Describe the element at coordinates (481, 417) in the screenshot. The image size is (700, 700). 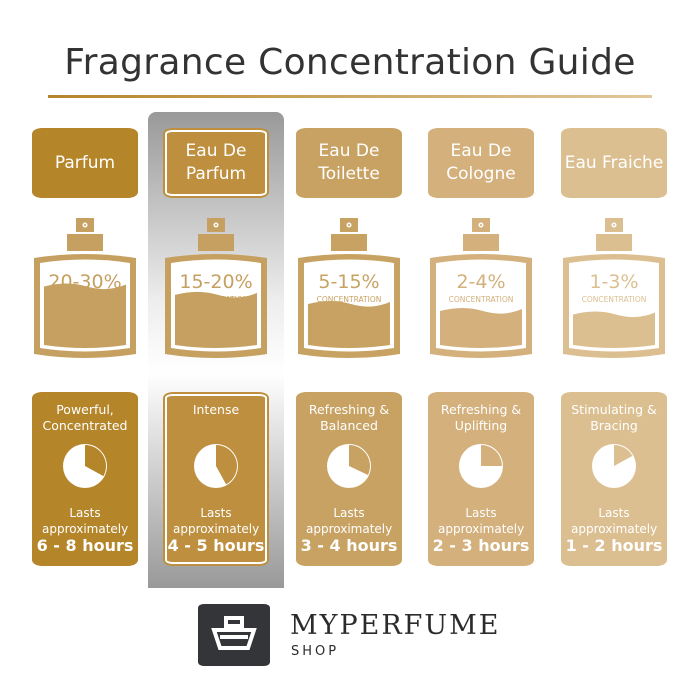
I see `character-description: Refreshing & Uplifting` at that location.